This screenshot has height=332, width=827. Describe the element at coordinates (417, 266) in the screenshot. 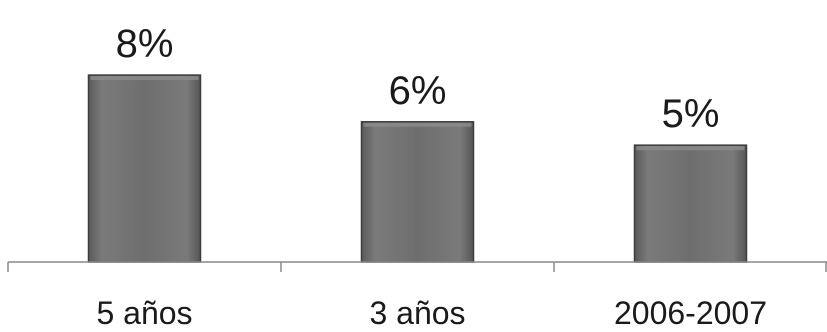

I see `x-axis` at that location.